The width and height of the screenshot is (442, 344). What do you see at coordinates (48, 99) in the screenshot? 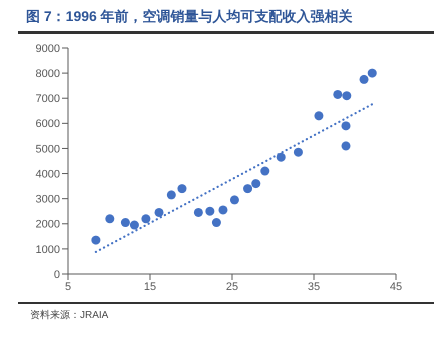
I see `y-tick-label: 7000` at bounding box center [48, 99].